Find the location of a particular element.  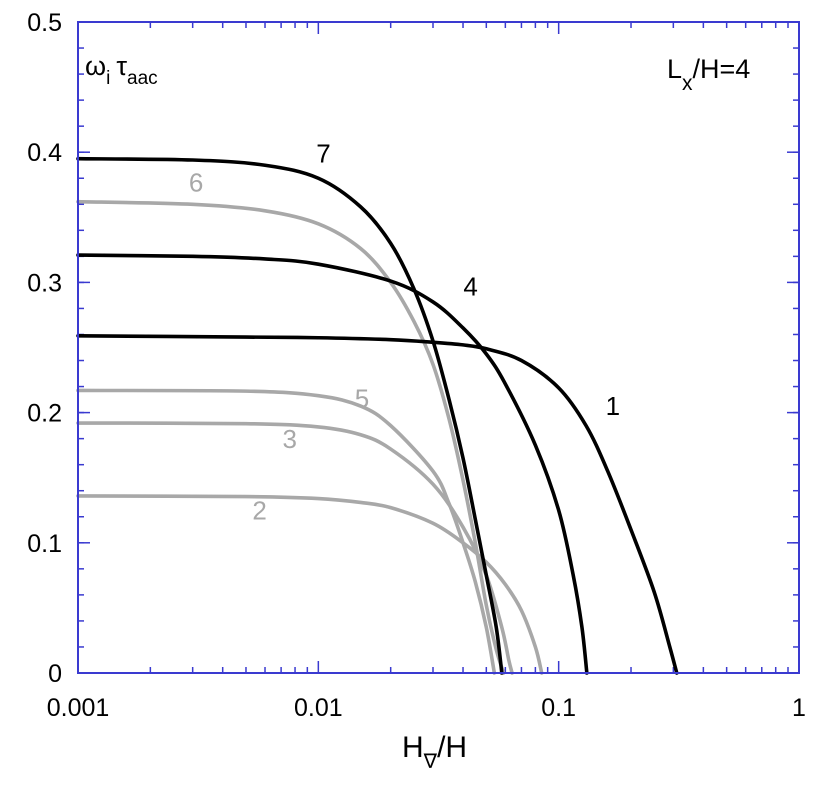

y-axis-label: ωi τaac is located at coordinates (121, 70).